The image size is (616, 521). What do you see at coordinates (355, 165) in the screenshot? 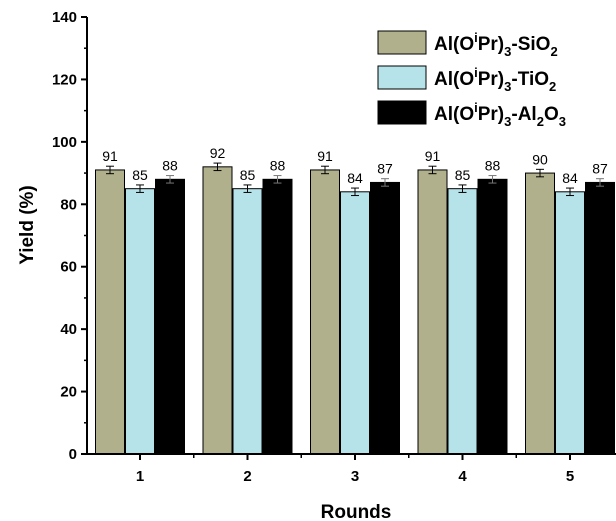
I see `data-labels: 91 85 88 92 85 88 91 84 87 91 85 88 90 84 87` at bounding box center [355, 165].